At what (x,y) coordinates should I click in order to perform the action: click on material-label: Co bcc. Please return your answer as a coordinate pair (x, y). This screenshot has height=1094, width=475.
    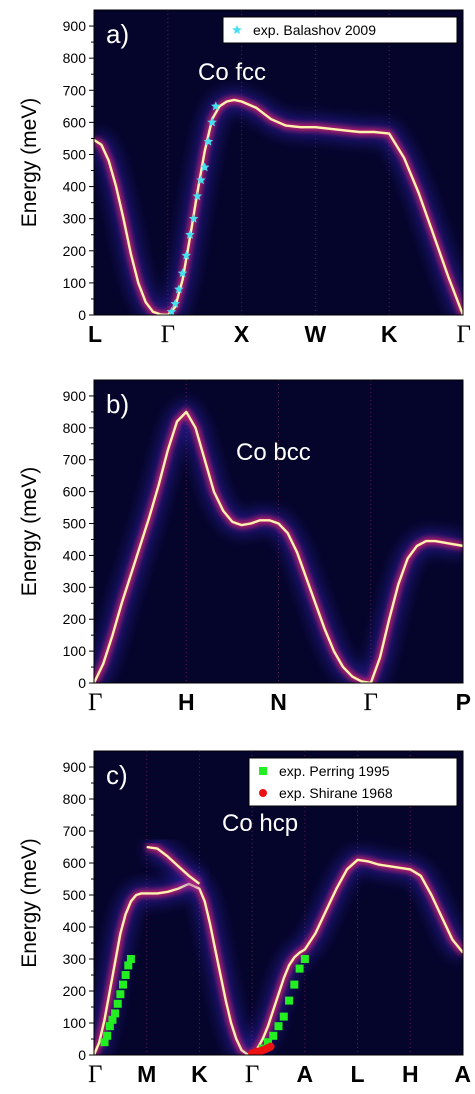
    Looking at the image, I should click on (273, 452).